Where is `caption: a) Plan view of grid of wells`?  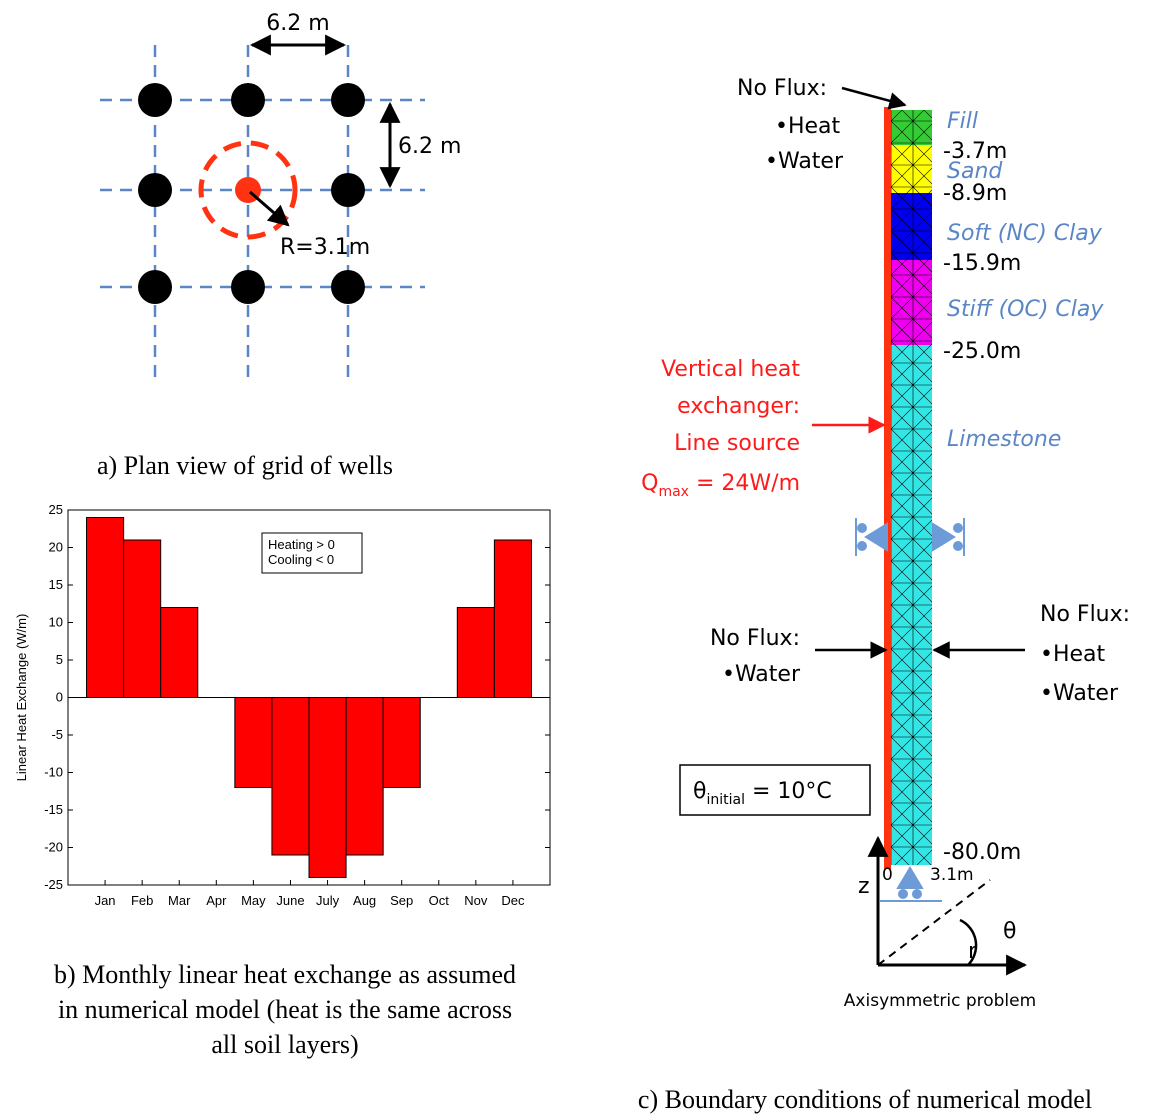 caption: a) Plan view of grid of wells is located at coordinates (245, 465).